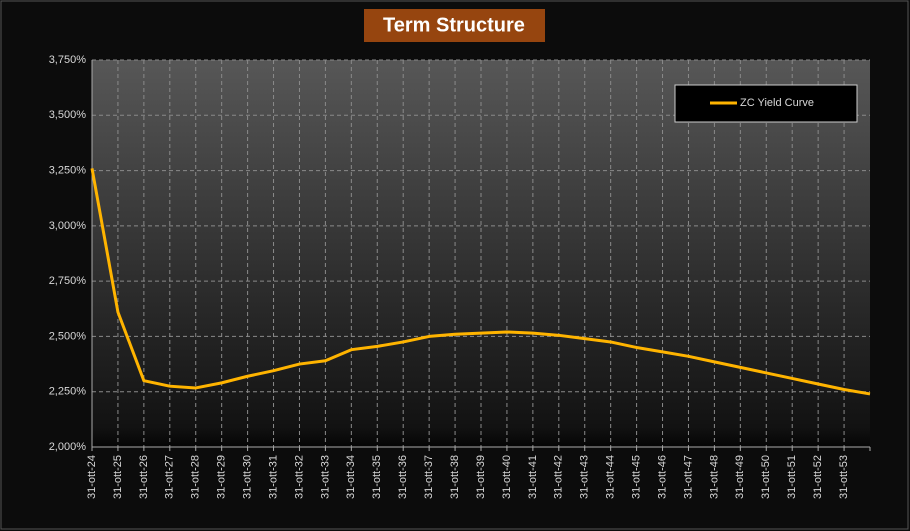  I want to click on x-tick-label: 31-ott-41, so click(533, 477).